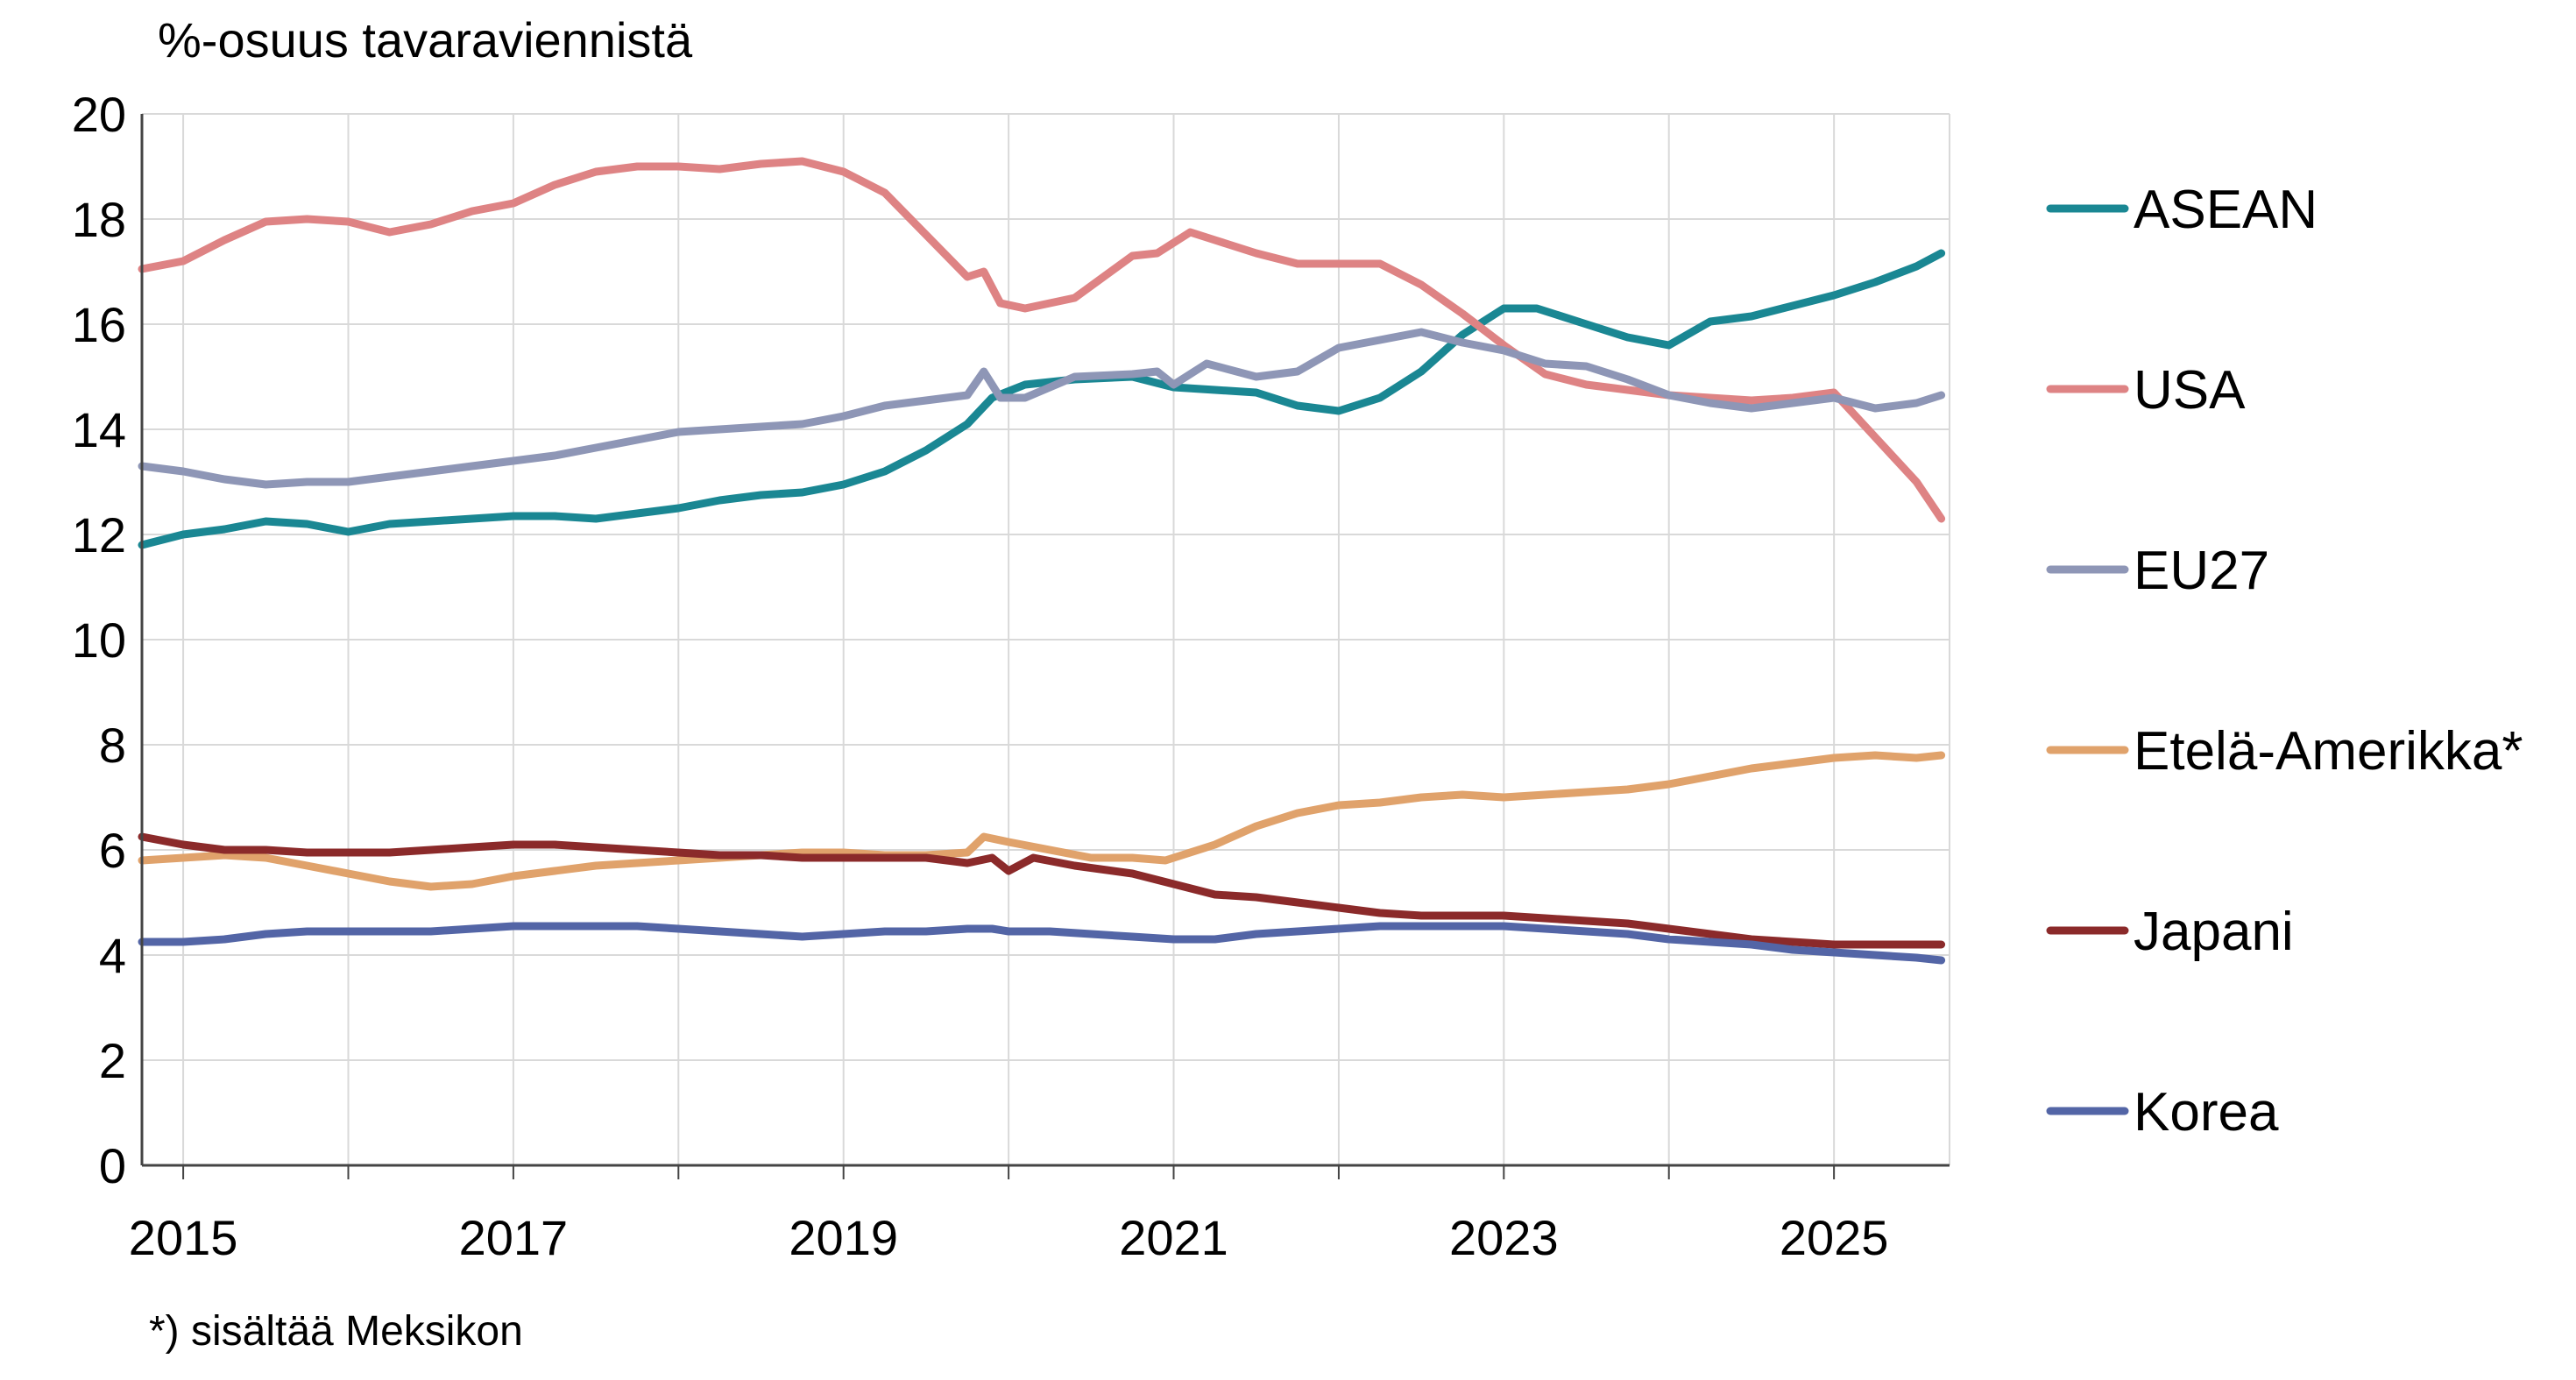 This screenshot has height=1380, width=2576. Describe the element at coordinates (2226, 210) in the screenshot. I see `legend-label: ASEAN` at that location.